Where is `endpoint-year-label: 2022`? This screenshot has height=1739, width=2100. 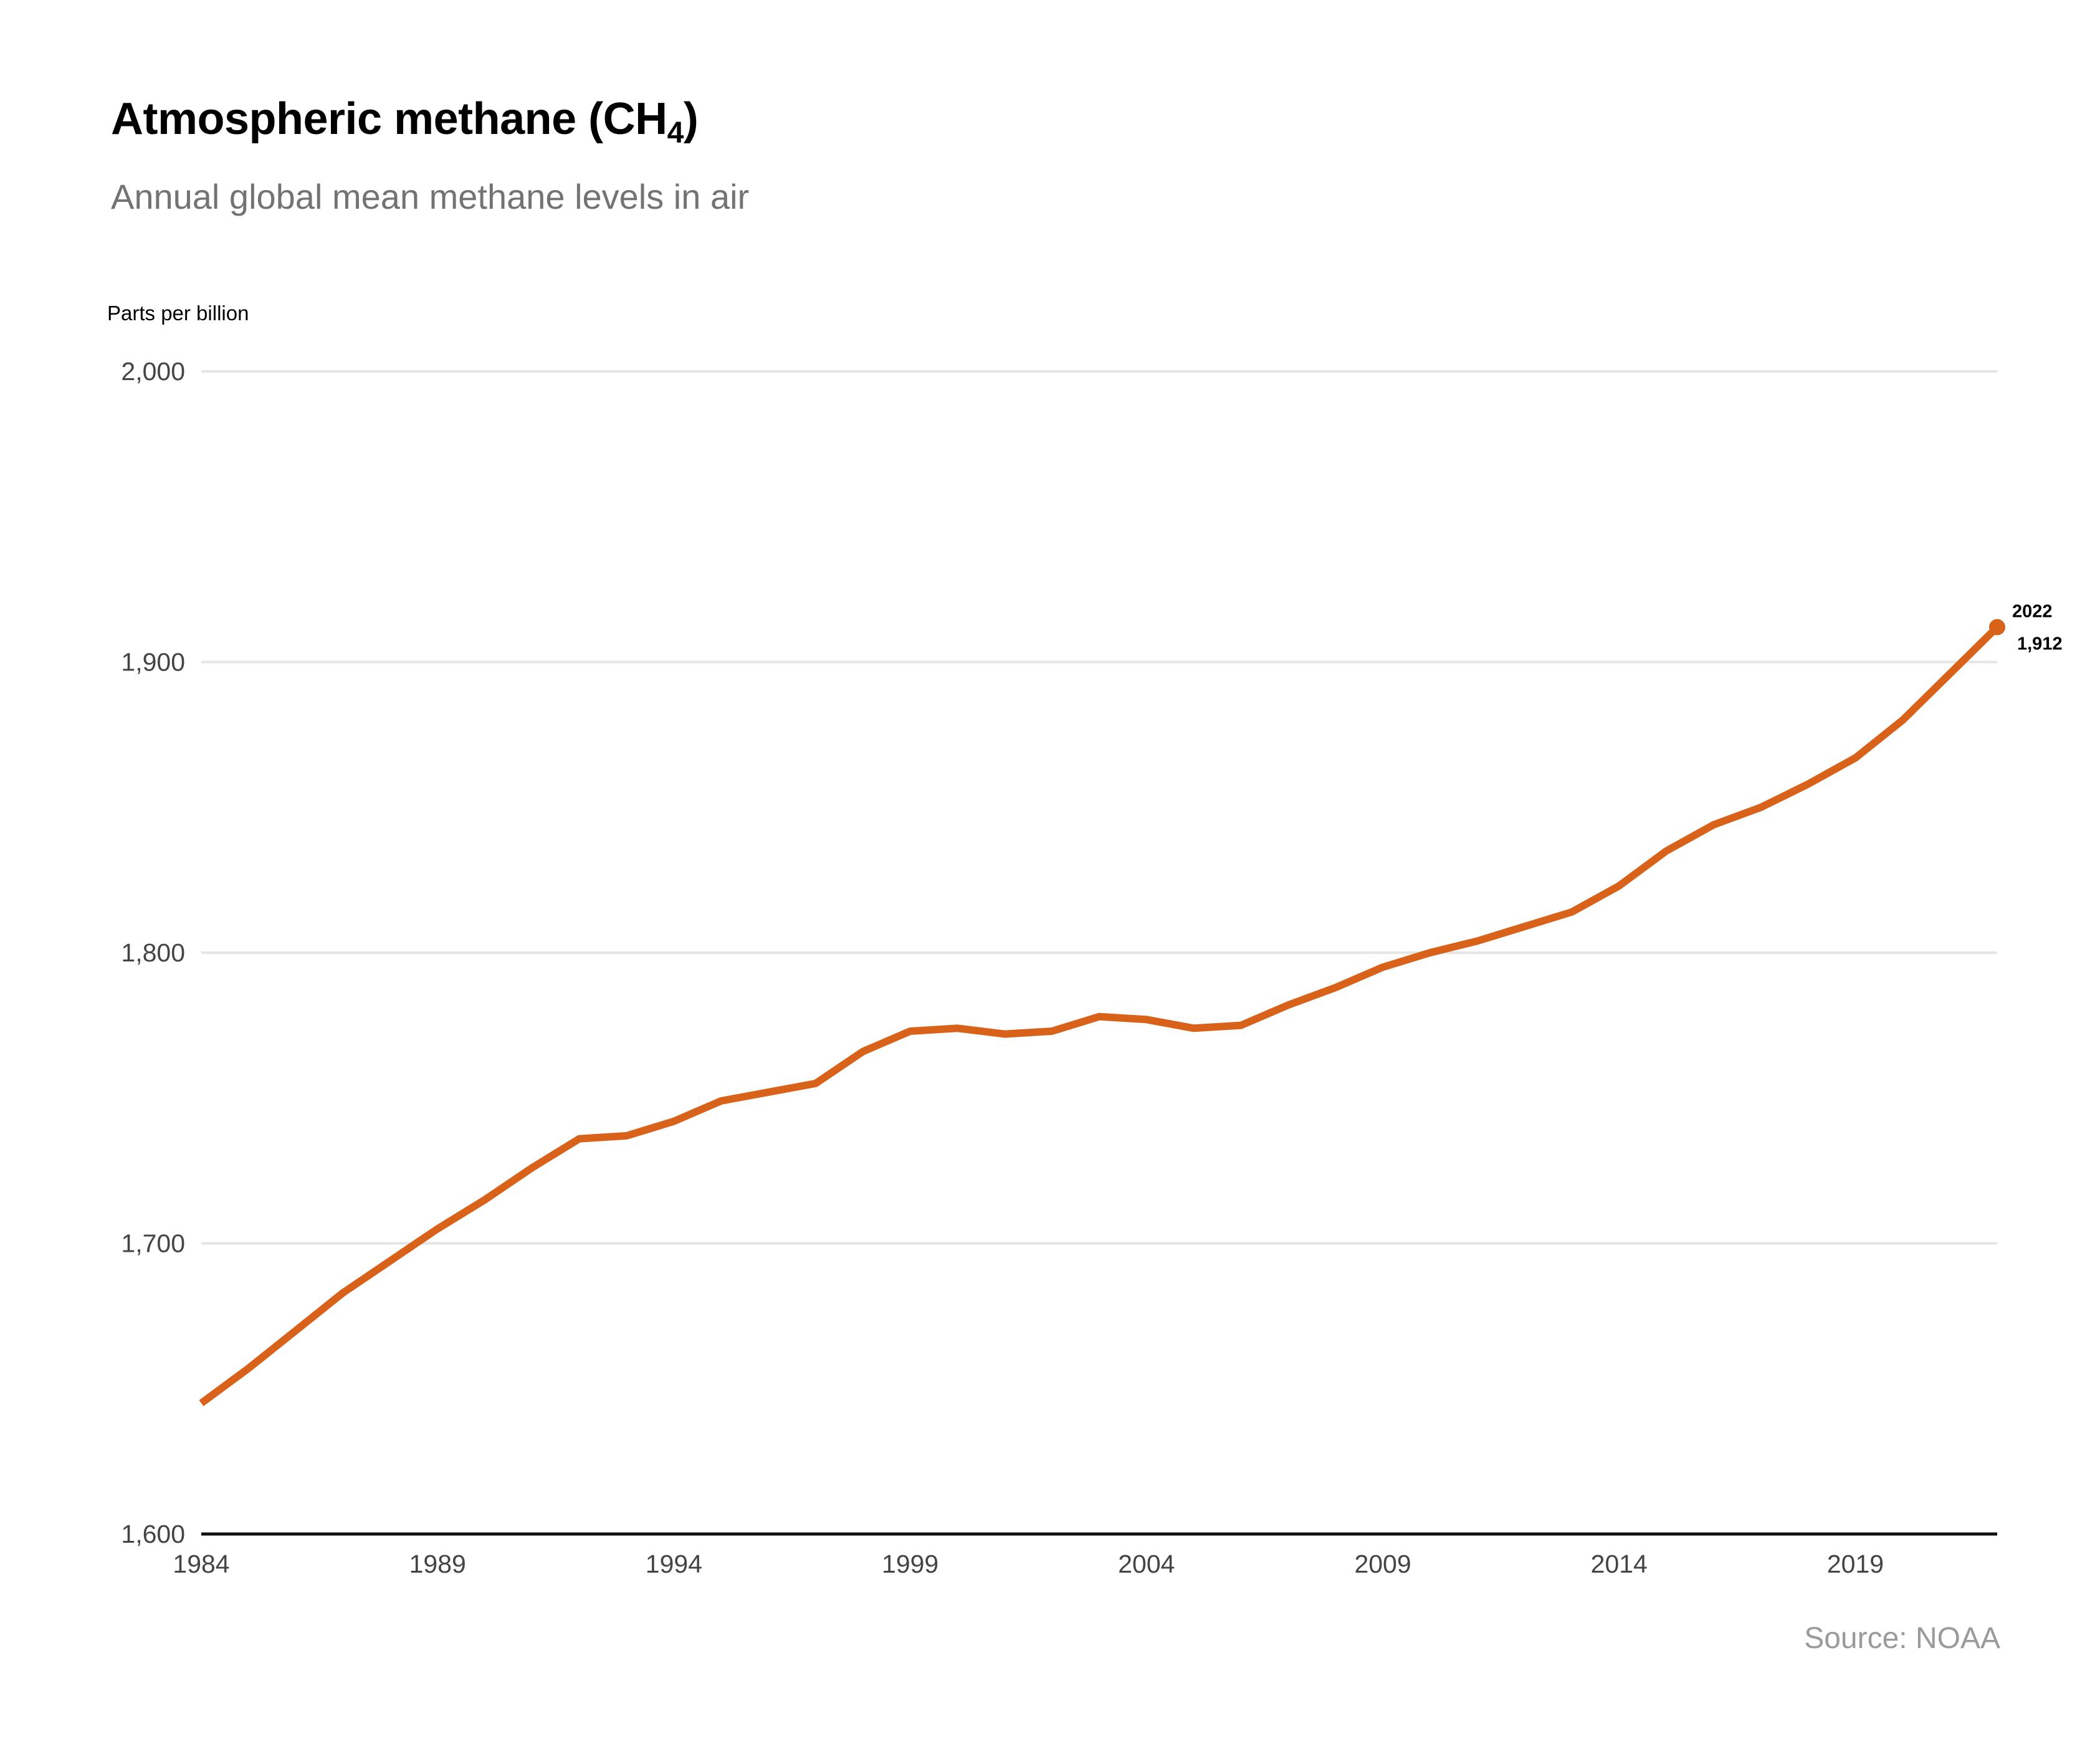 endpoint-year-label: 2022 is located at coordinates (2032, 612).